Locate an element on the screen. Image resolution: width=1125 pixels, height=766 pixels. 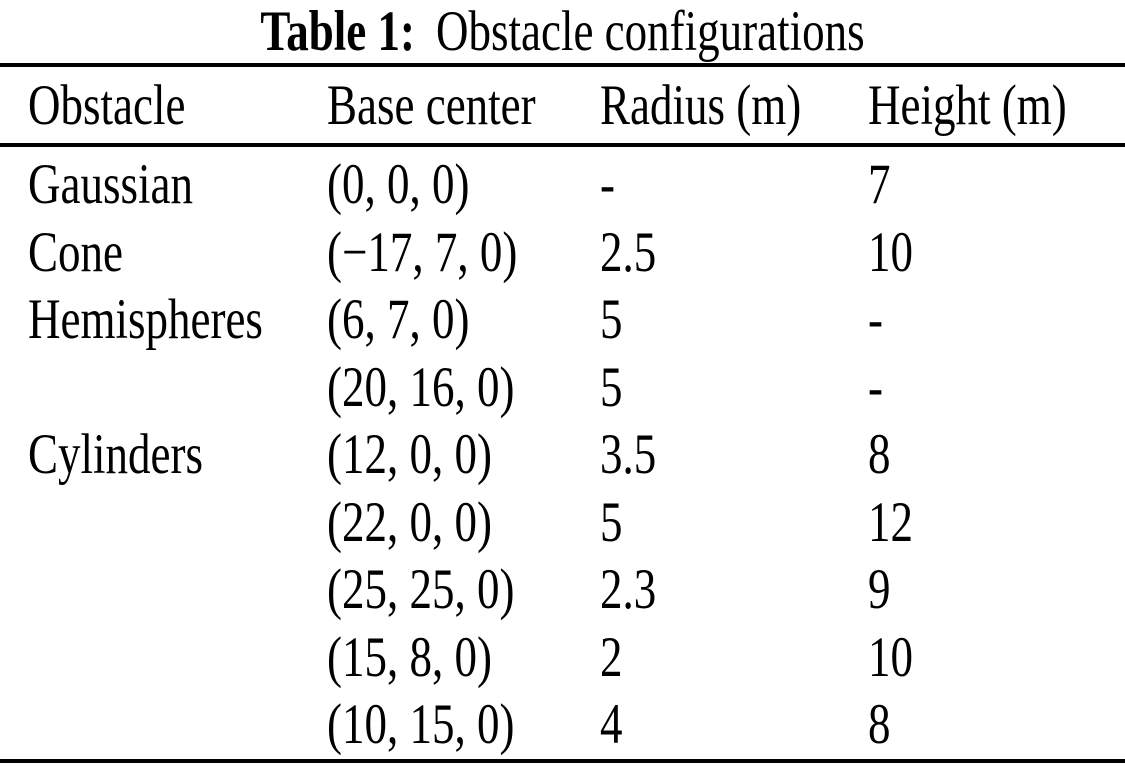
column-header-obstacle-label: Obstacle is located at coordinates (107, 104).